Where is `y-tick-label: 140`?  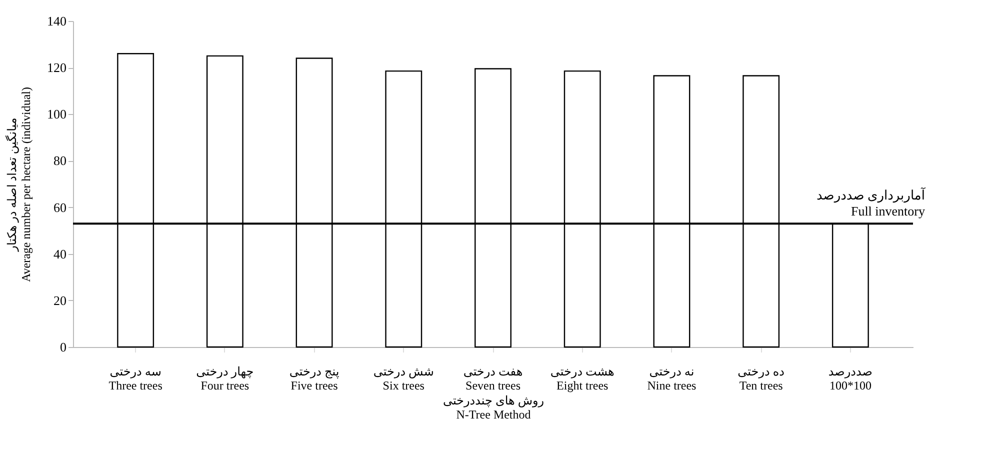
y-tick-label: 140 is located at coordinates (56, 21).